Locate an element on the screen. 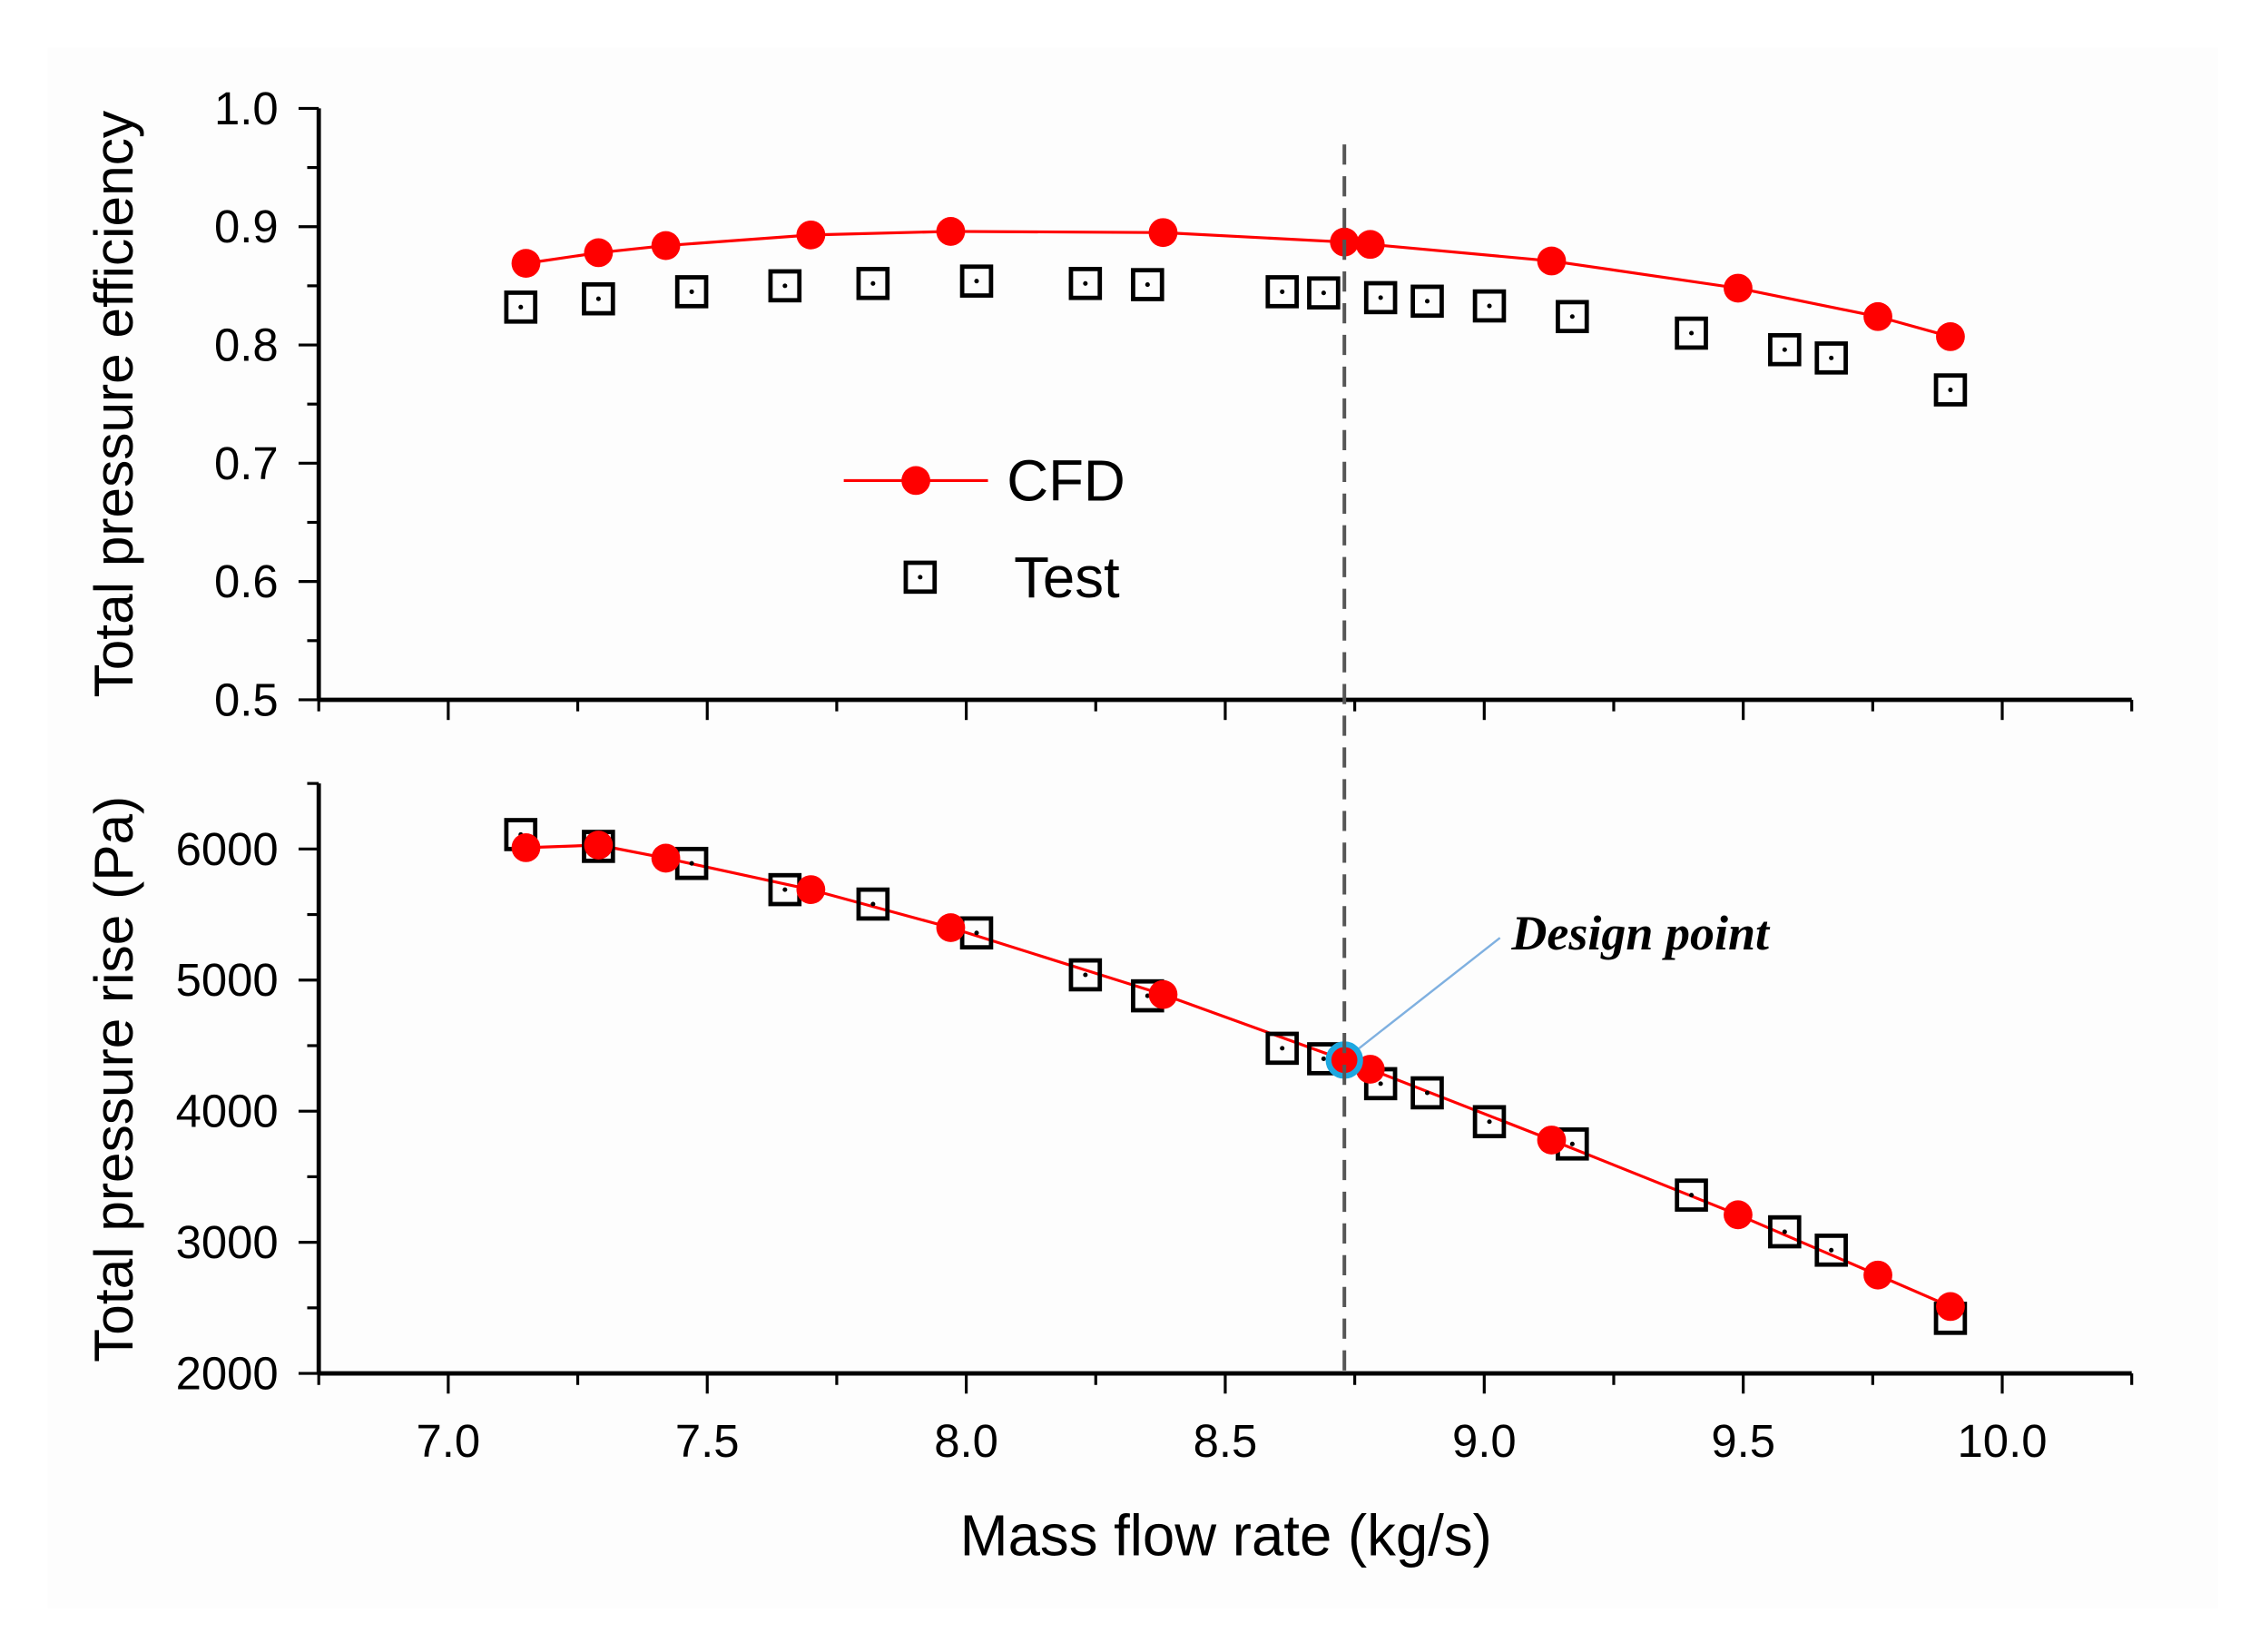 Image resolution: width=2250 pixels, height=1652 pixels. x-tick-label: 10.0 is located at coordinates (2003, 1441).